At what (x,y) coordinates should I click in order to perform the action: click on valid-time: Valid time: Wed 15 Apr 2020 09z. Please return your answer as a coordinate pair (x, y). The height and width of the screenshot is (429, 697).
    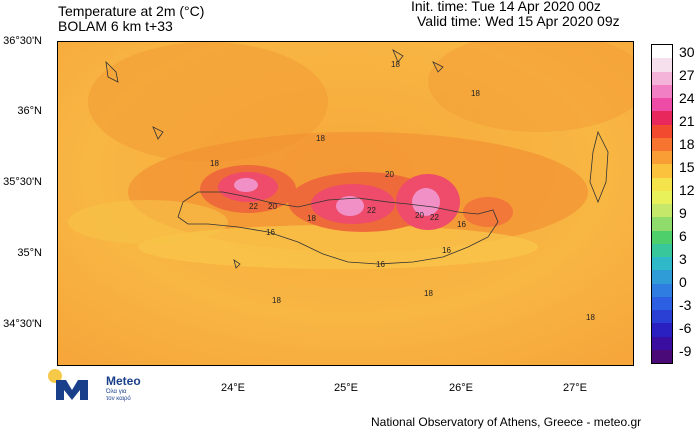
    Looking at the image, I should click on (518, 21).